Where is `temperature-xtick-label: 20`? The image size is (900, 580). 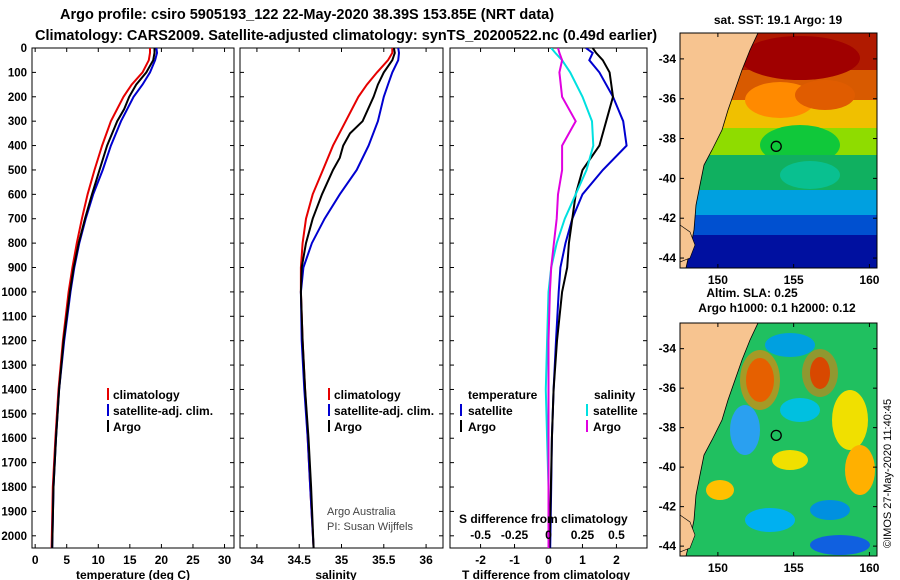
temperature-xtick-label: 20 is located at coordinates (162, 560).